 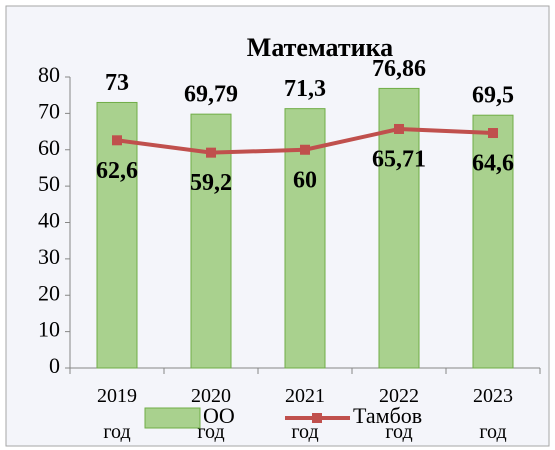 What do you see at coordinates (493, 96) in the screenshot?
I see `bar-label: 69,5` at bounding box center [493, 96].